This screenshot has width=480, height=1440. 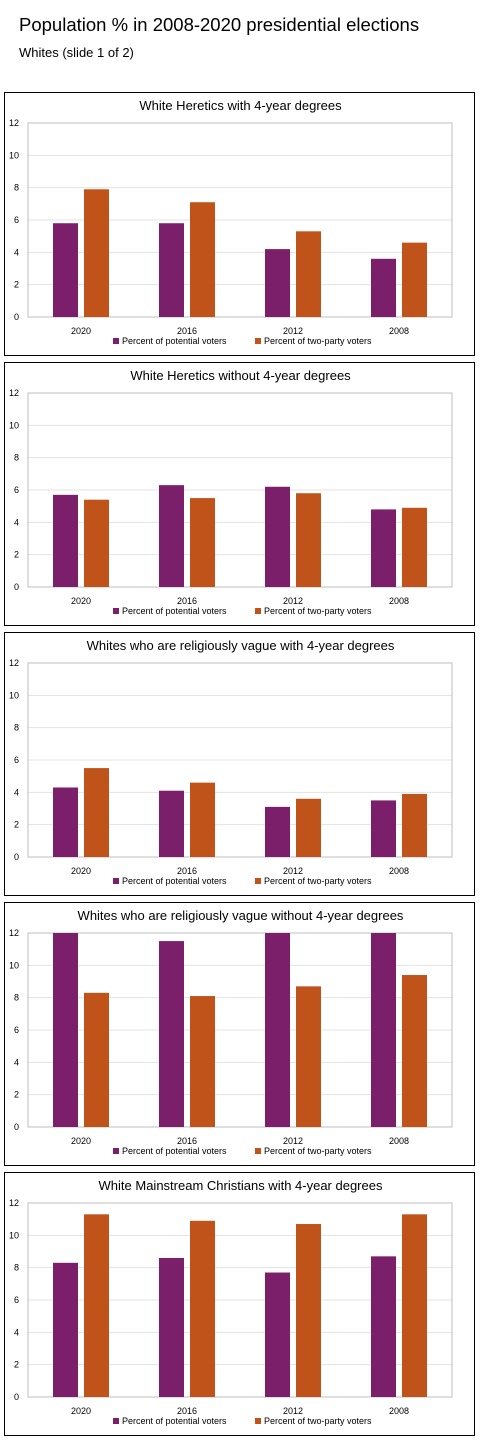 What do you see at coordinates (240, 375) in the screenshot?
I see `chart-title: White Heretics without 4-year degrees` at bounding box center [240, 375].